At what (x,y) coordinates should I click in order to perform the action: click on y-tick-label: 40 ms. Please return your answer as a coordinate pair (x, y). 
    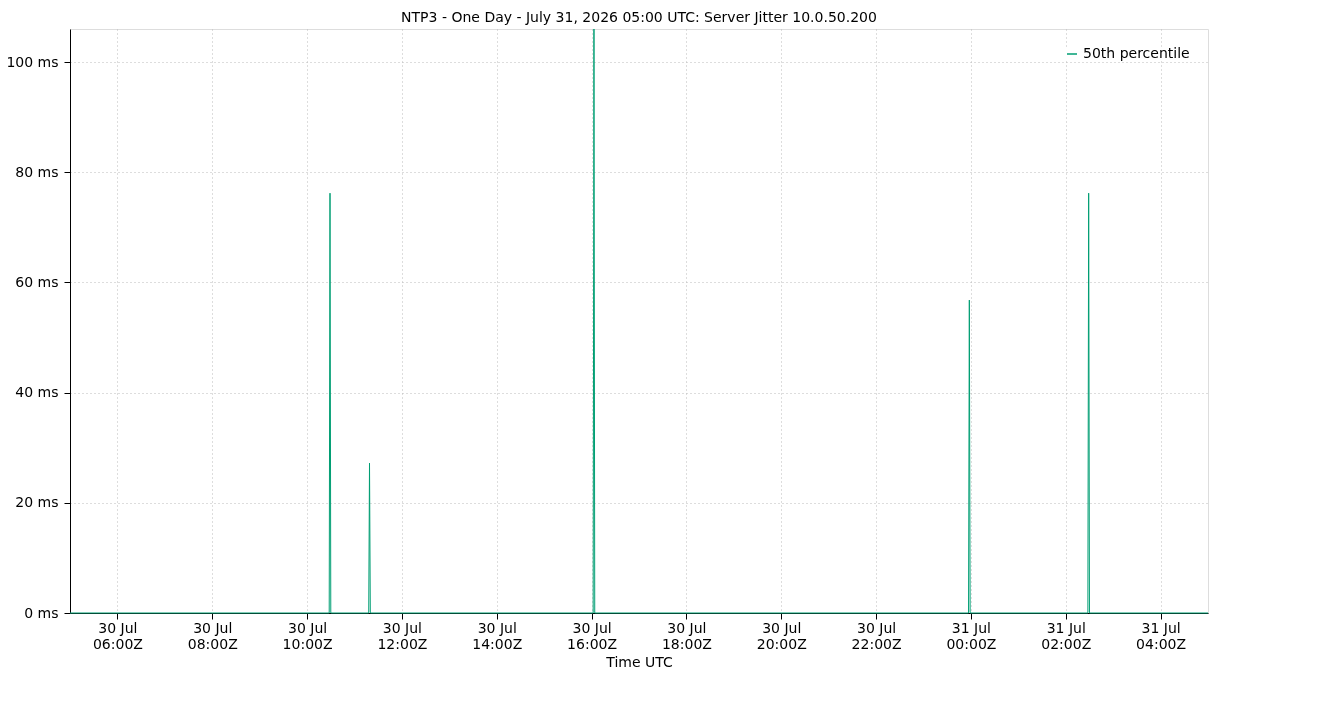
    Looking at the image, I should click on (37, 392).